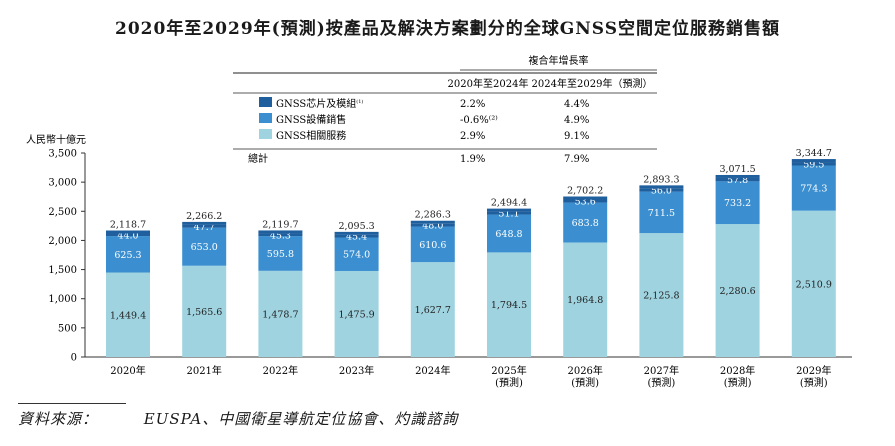 This screenshot has width=895, height=446. What do you see at coordinates (559, 60) in the screenshot?
I see `cagr-header: 複合年增長率` at bounding box center [559, 60].